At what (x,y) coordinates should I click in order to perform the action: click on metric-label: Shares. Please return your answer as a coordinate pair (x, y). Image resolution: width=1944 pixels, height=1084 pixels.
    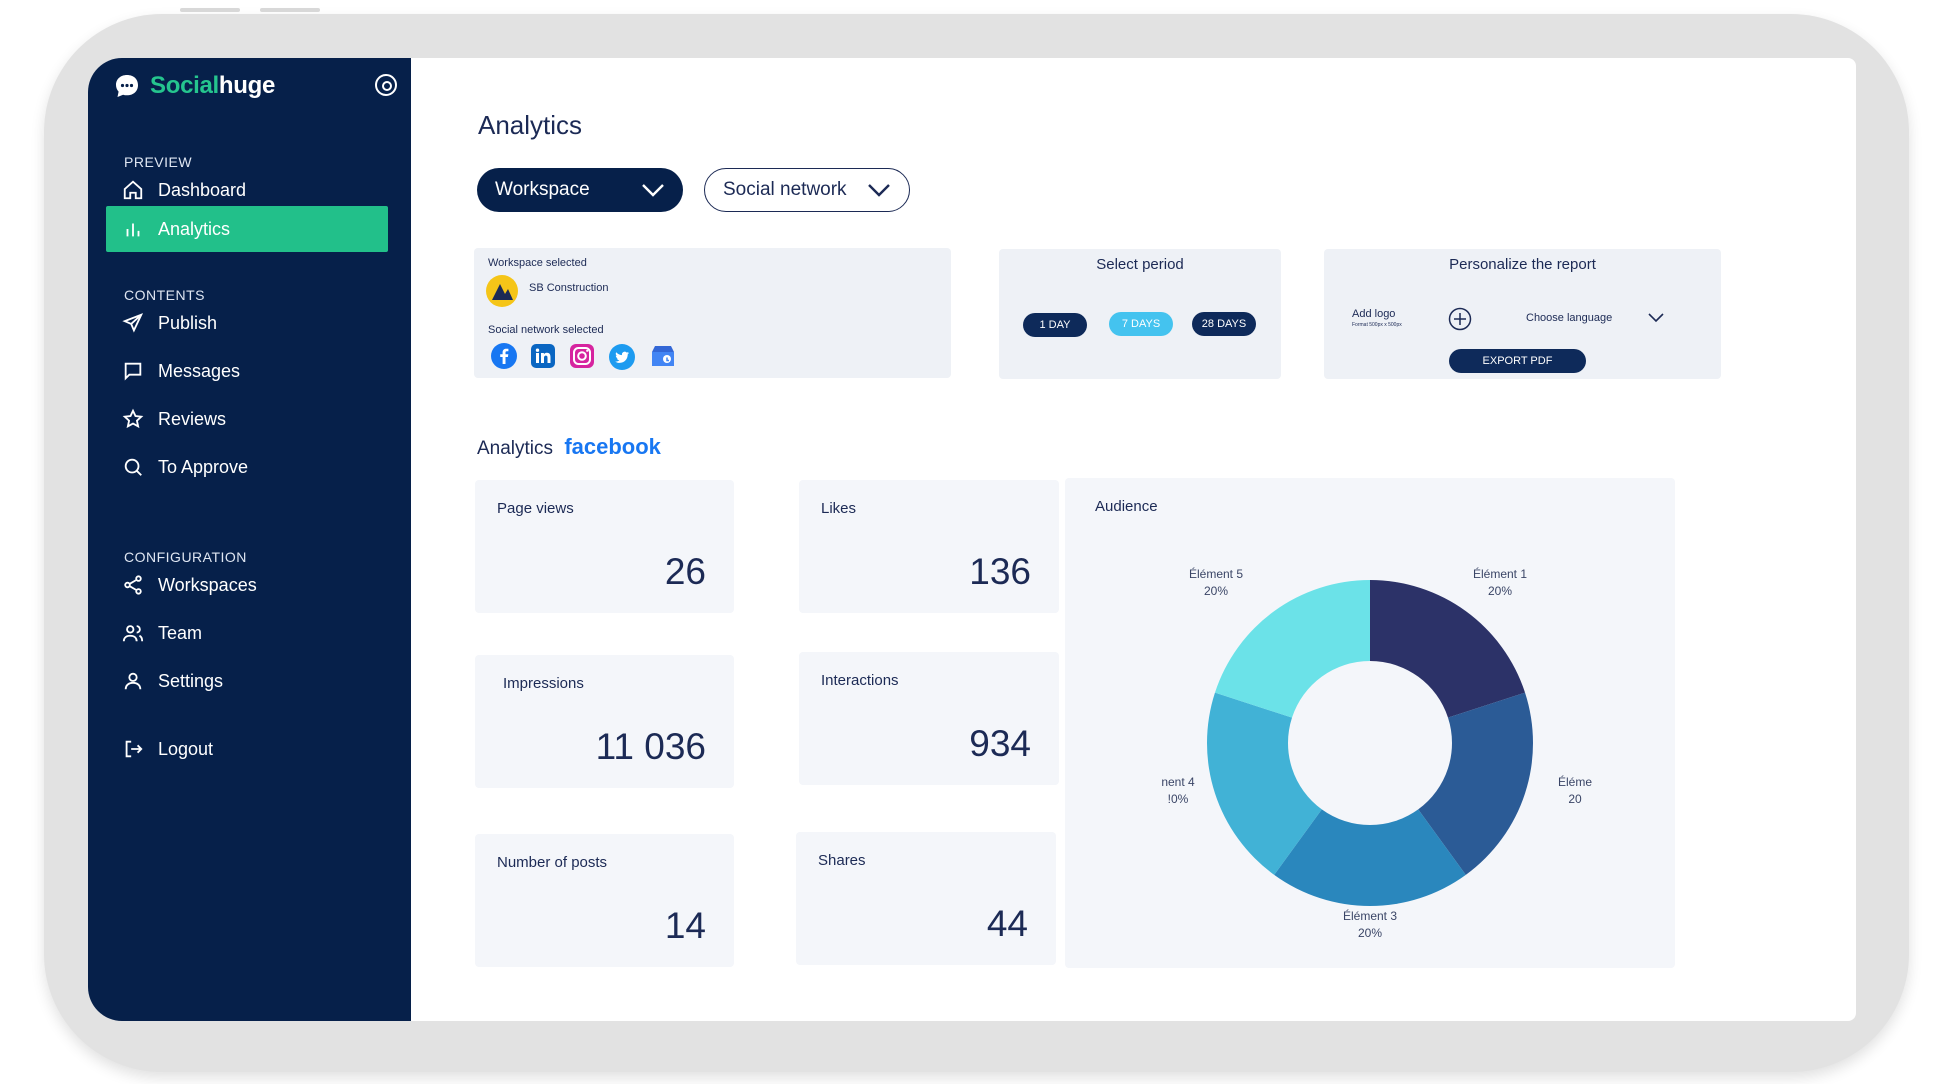
    Looking at the image, I should click on (842, 860).